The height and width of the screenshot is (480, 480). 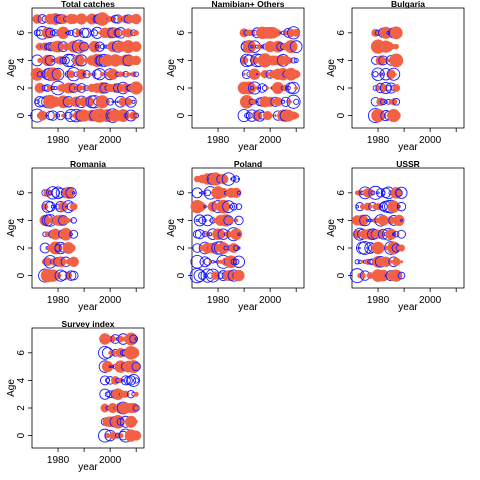 What do you see at coordinates (88, 324) in the screenshot?
I see `panel-title: Survey index` at bounding box center [88, 324].